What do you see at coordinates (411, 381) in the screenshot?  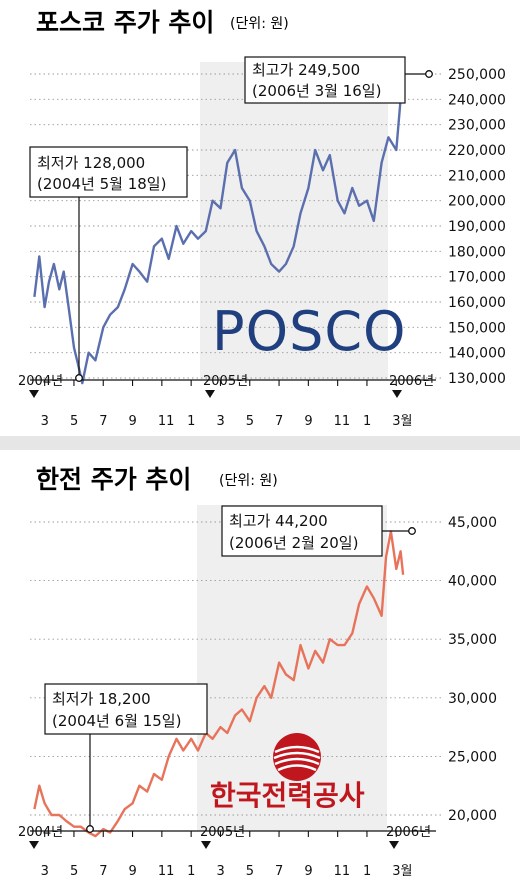 I see `posco-year-2006: 2006년` at bounding box center [411, 381].